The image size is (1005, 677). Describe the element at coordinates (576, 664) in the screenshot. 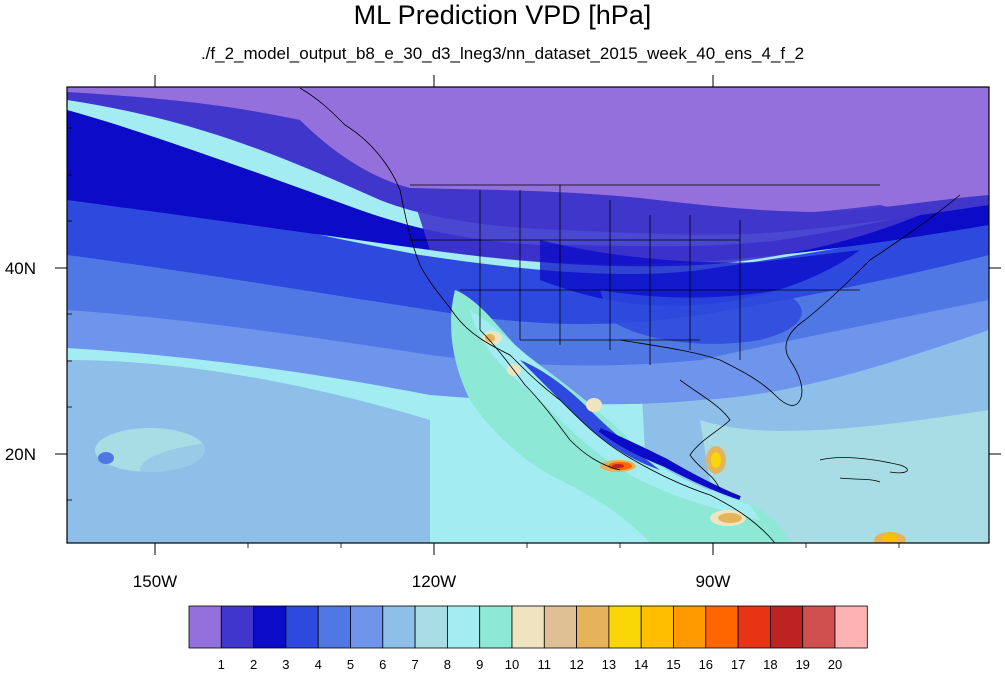

I see `colorbar-label: 12` at that location.